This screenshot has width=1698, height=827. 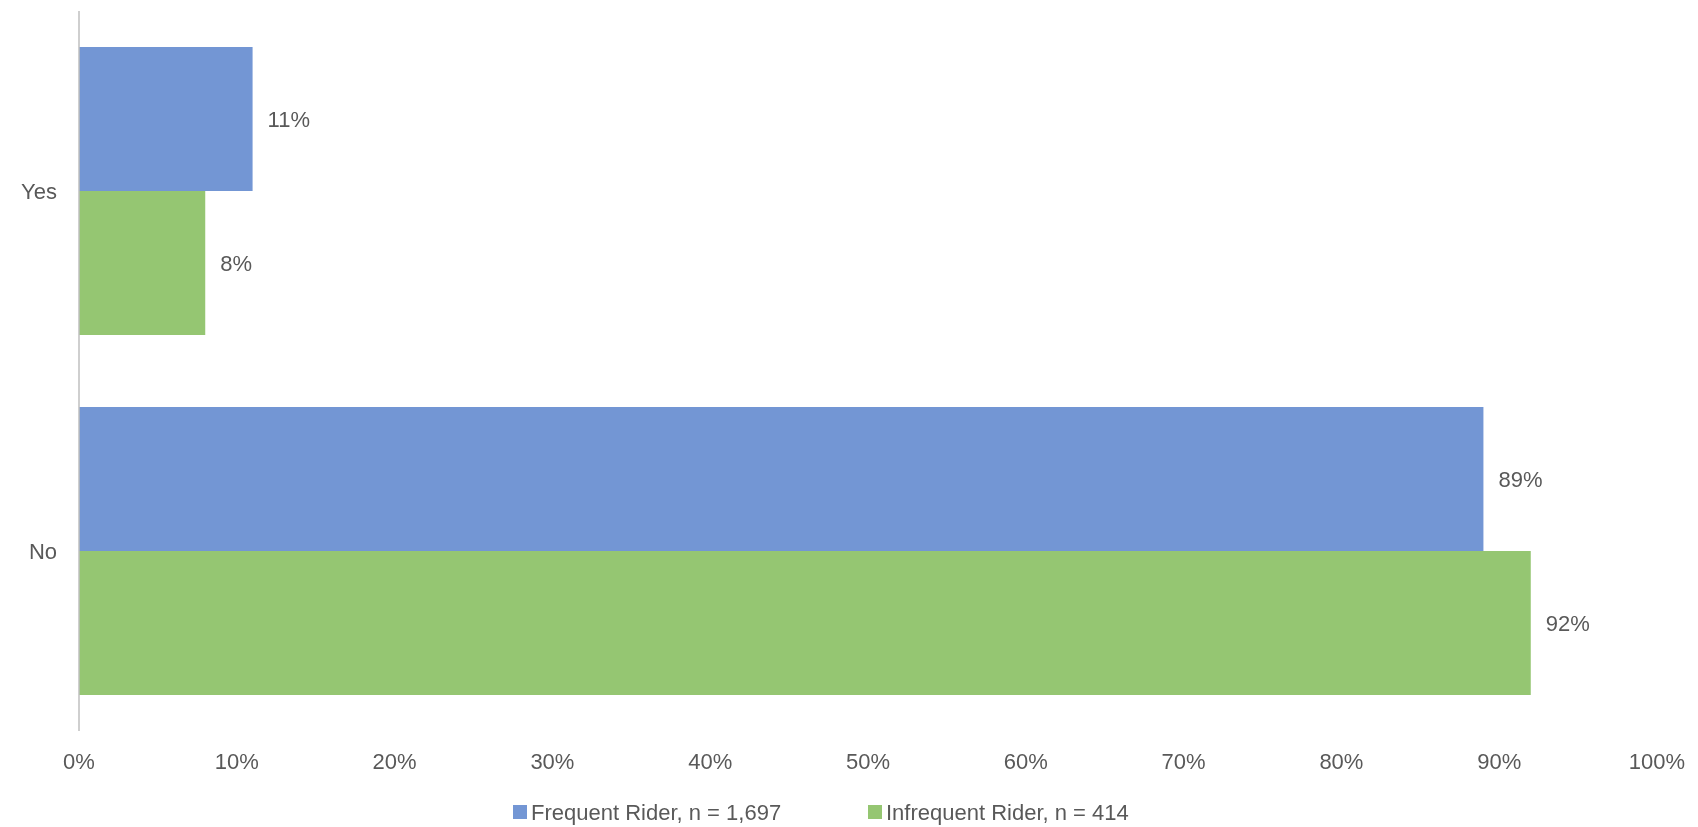 What do you see at coordinates (1657, 761) in the screenshot?
I see `x-tick-label: 100%` at bounding box center [1657, 761].